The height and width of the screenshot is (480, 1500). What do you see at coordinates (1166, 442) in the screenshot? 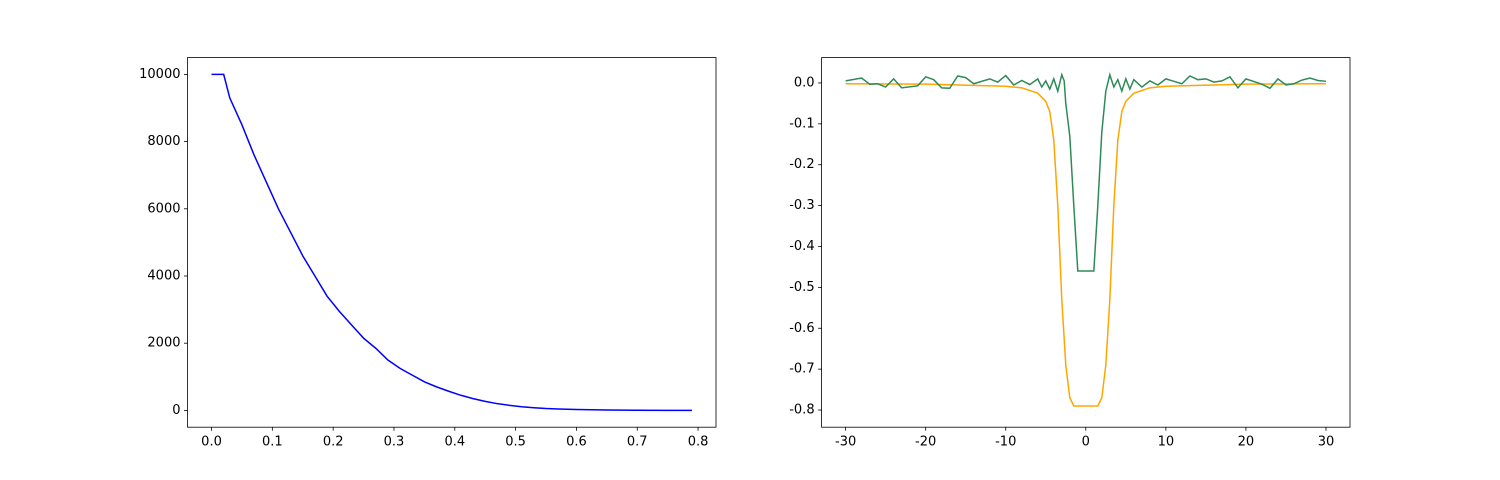
I see `x-tick-label: 10` at bounding box center [1166, 442].